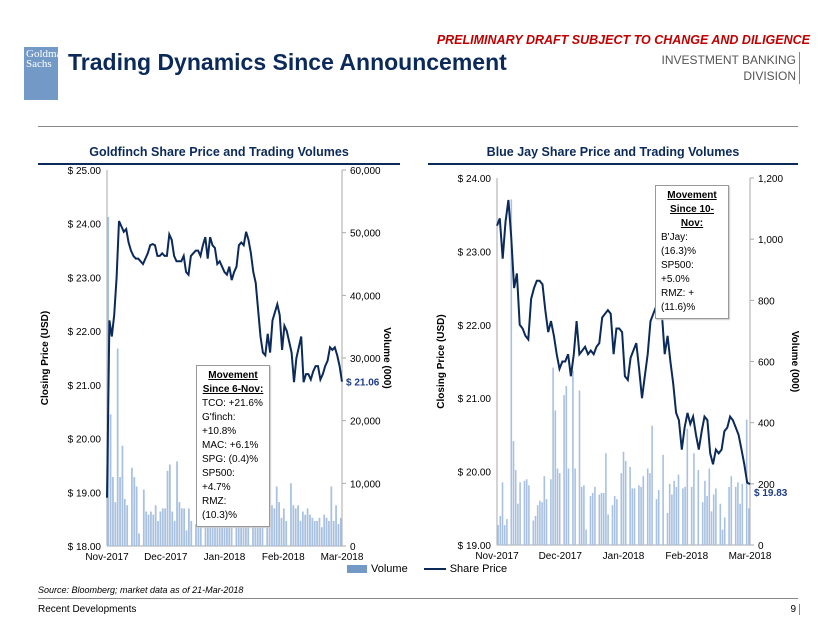 This screenshot has width=830, height=641. Describe the element at coordinates (87, 609) in the screenshot. I see `footer-section: Recent Developments` at that location.